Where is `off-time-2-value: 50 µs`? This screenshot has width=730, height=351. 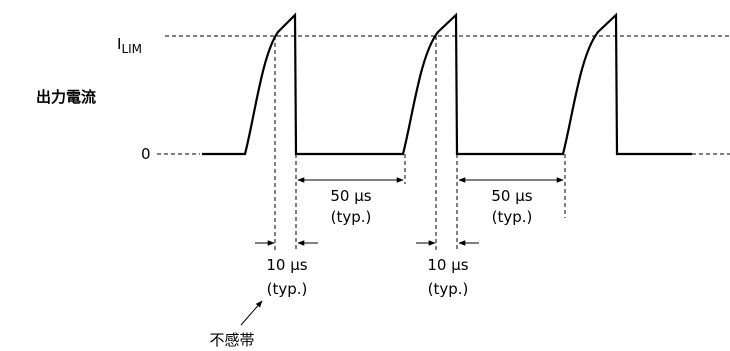 off-time-2-value: 50 µs is located at coordinates (511, 196).